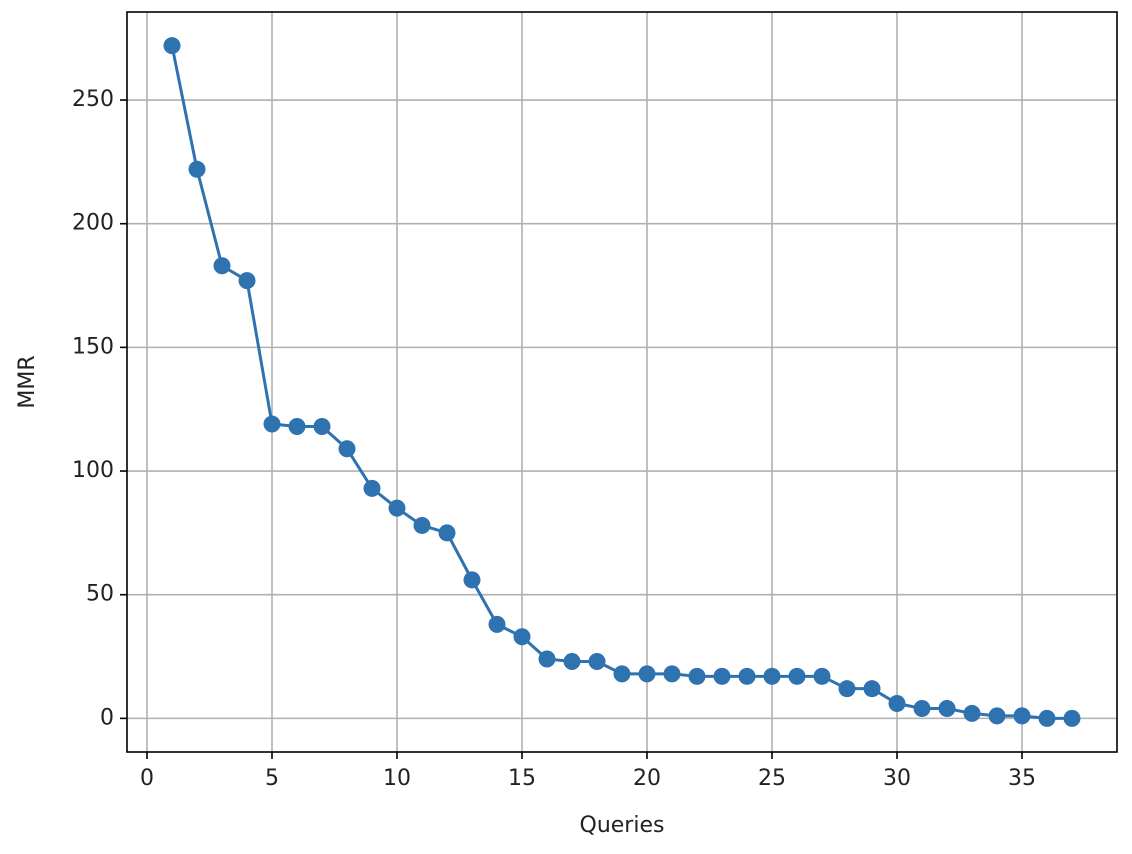  Describe the element at coordinates (272, 778) in the screenshot. I see `x-tick-label: 5` at that location.